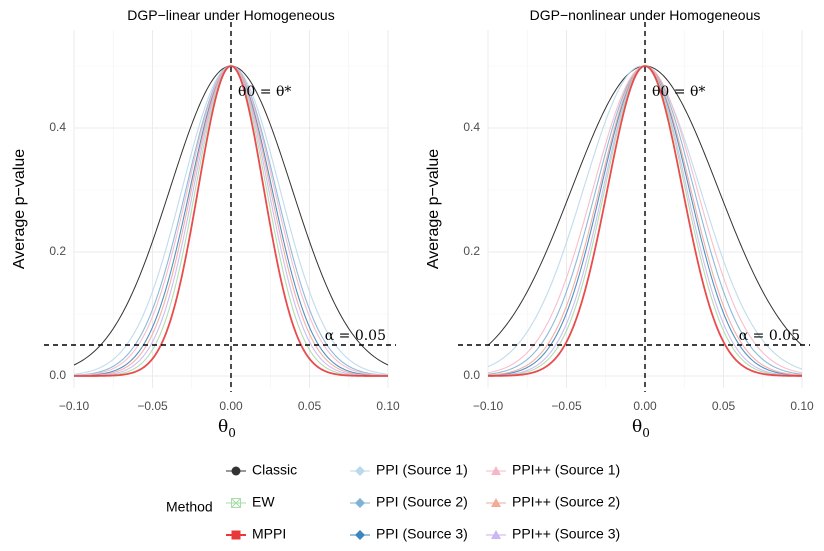 The height and width of the screenshot is (551, 824). Describe the element at coordinates (645, 15) in the screenshot. I see `panel-title: DGP−nonlinear under Homogeneous` at that location.